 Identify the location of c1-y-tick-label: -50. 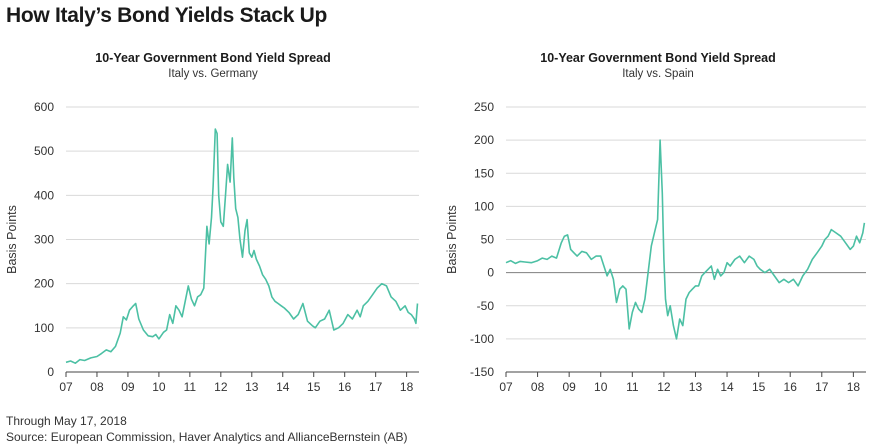
(486, 306).